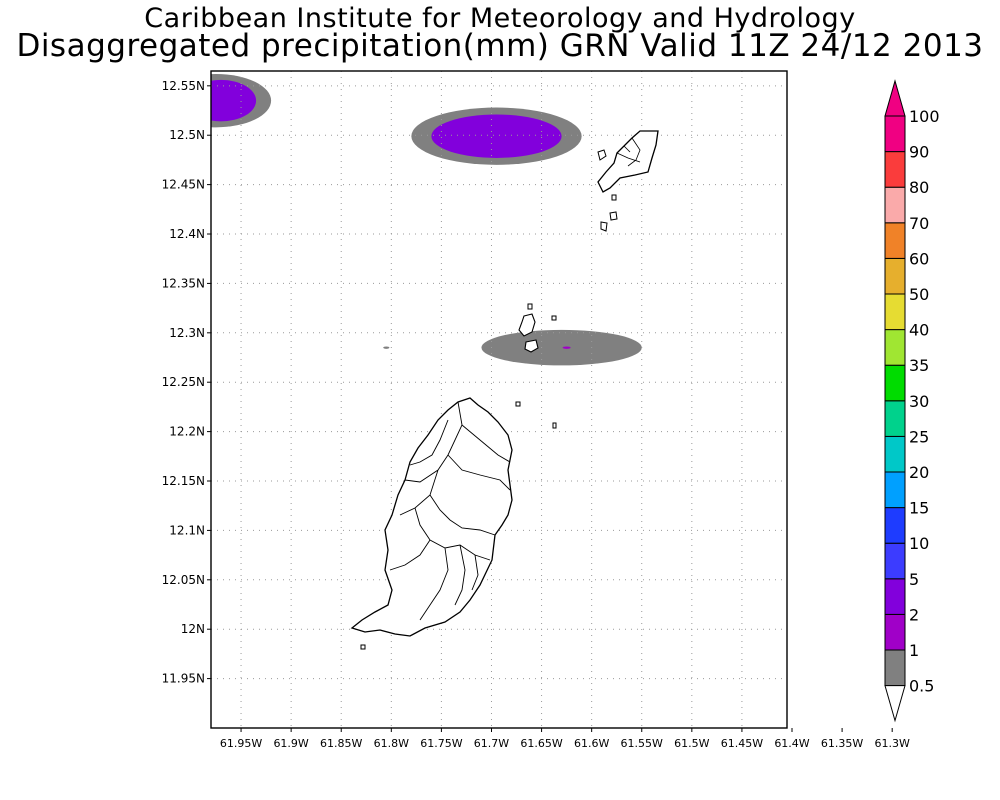 This screenshot has height=800, width=1000. I want to click on islet-j, so click(363, 647).